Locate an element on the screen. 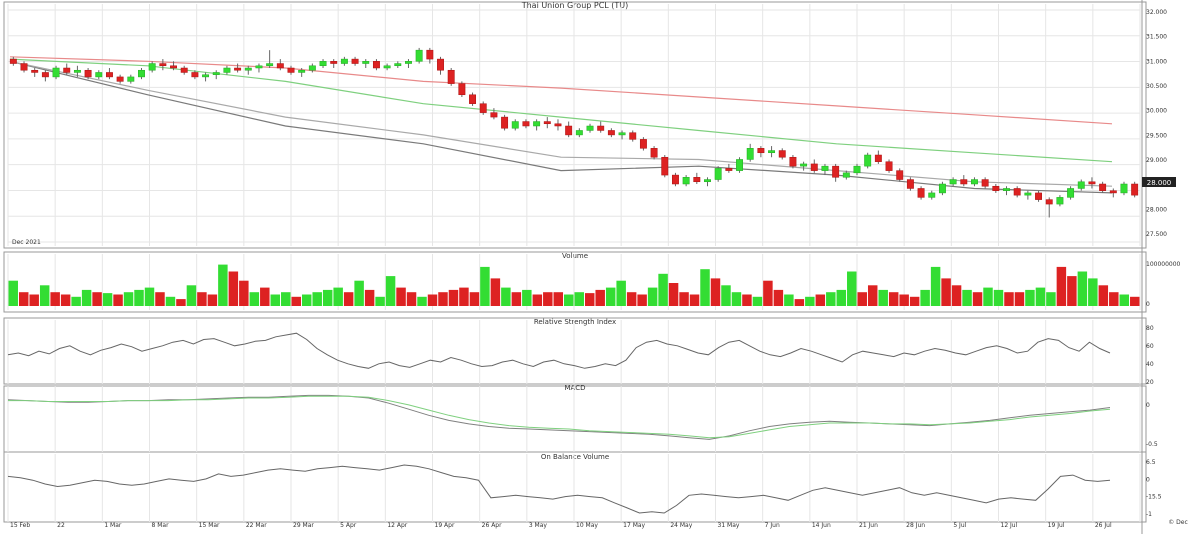  rsi-grid is located at coordinates (574, 352).